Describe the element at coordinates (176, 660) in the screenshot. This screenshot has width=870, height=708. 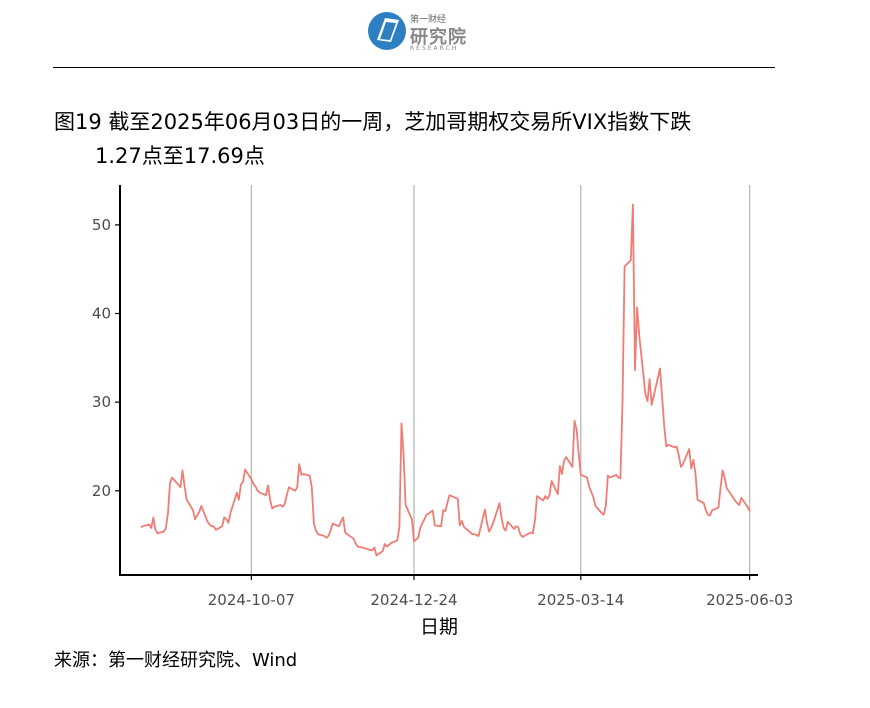
I see `source-note: 来源：第一财经研究院、Wind` at that location.